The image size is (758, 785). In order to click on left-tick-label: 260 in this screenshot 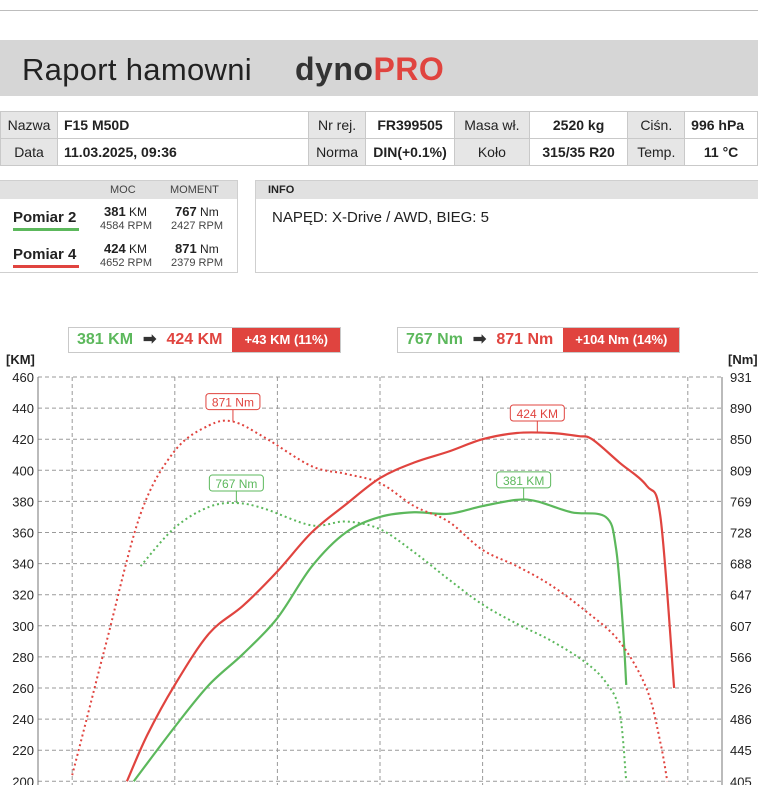, I will do `click(23, 688)`.